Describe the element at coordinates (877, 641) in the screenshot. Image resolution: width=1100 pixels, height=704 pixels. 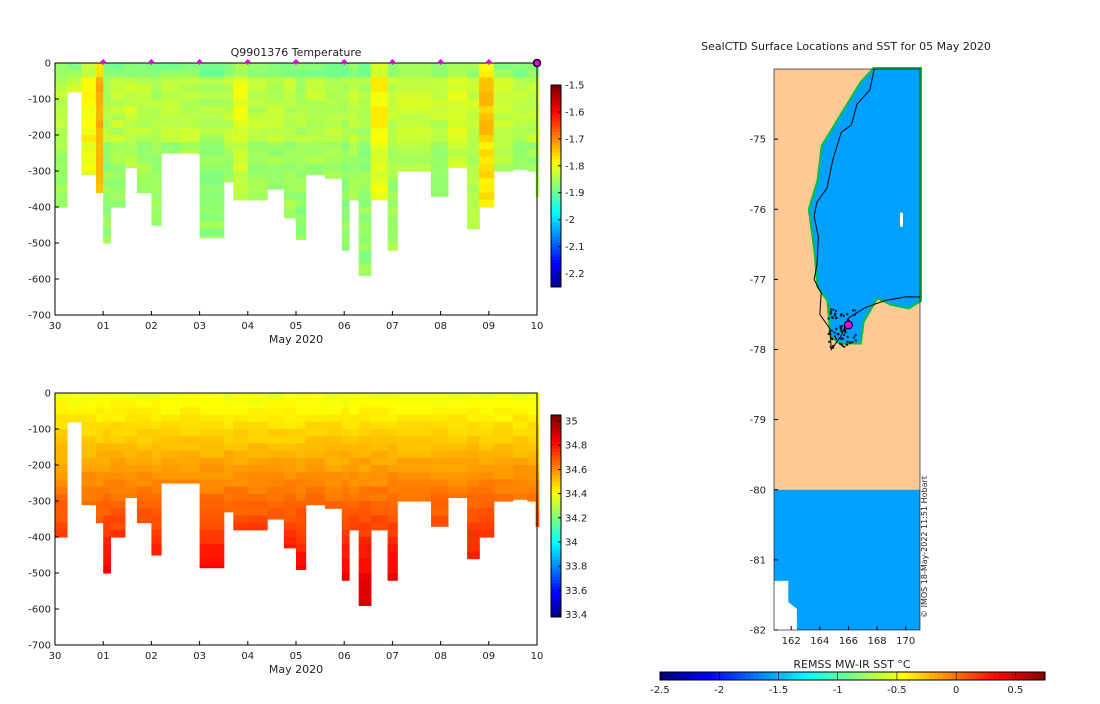
I see `lon-tick-label: 168` at that location.